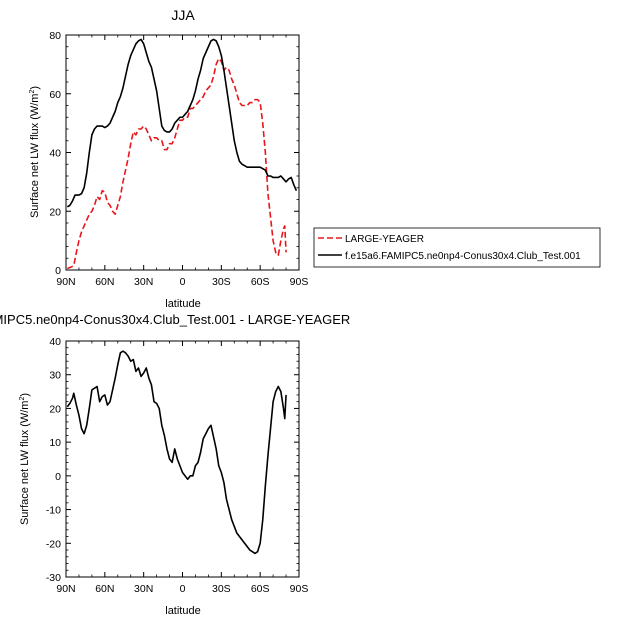 Image resolution: width=623 pixels, height=623 pixels. What do you see at coordinates (55, 95) in the screenshot?
I see `top-y-tick-label-60: 60` at bounding box center [55, 95].